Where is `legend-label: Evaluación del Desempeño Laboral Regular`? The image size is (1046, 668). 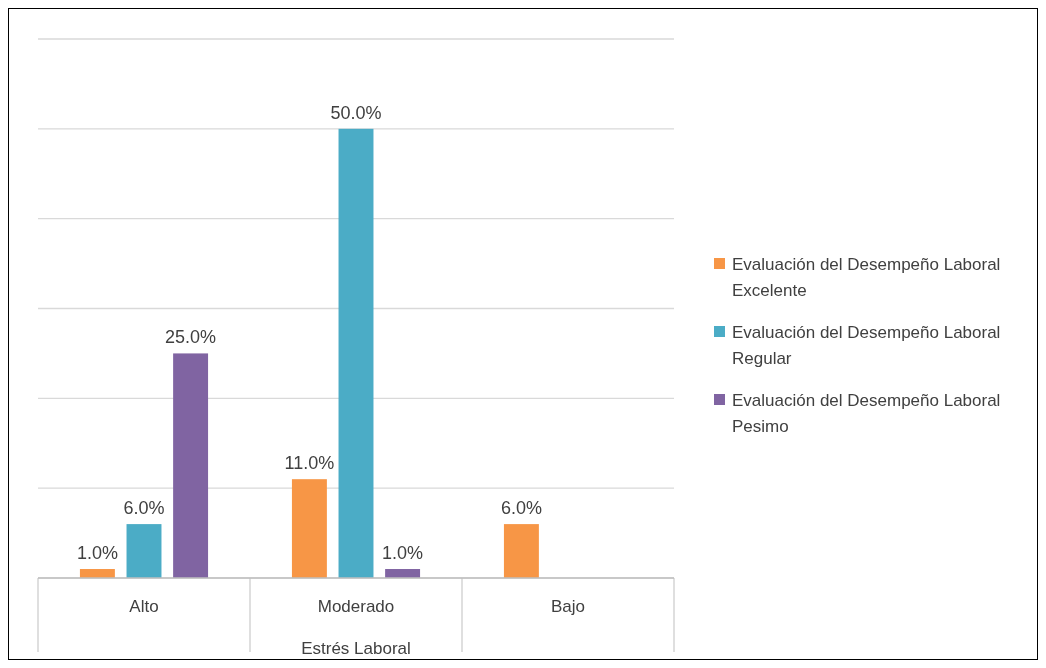 legend-label: Evaluación del Desempeño Laboral Regular is located at coordinates (866, 345).